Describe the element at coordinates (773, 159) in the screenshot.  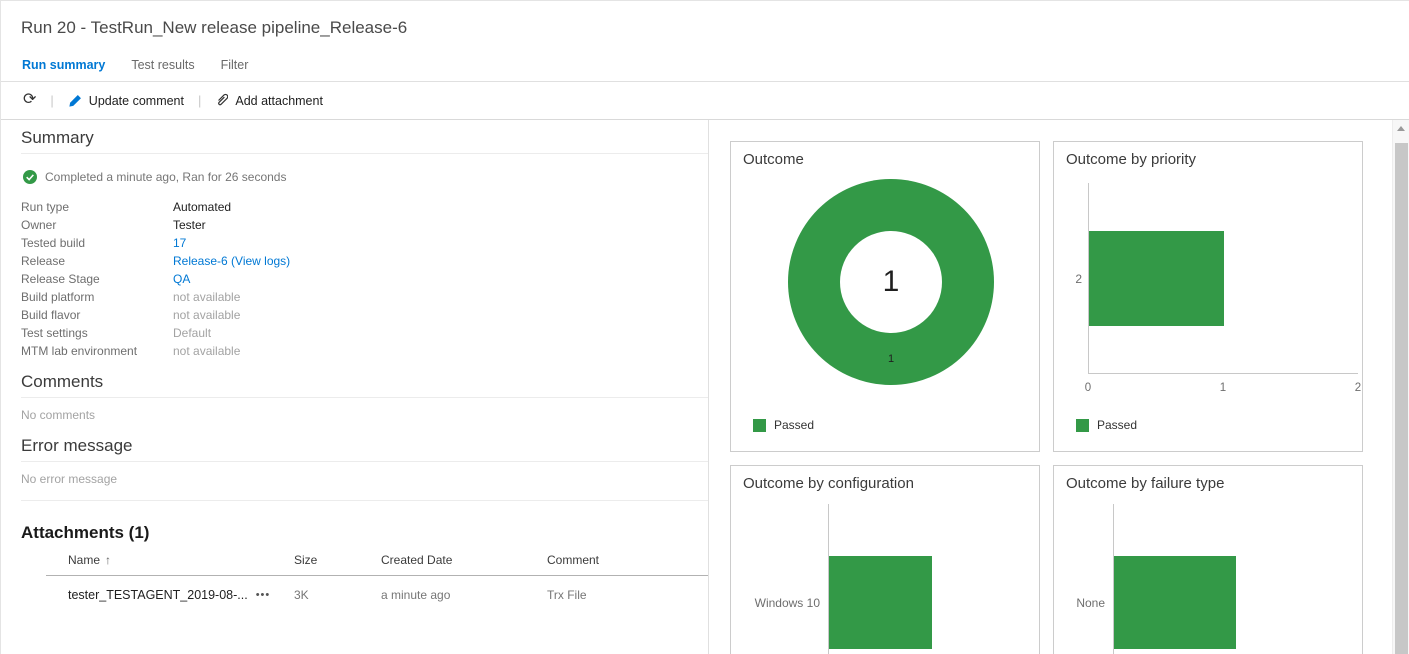
I see `chart-title: Outcome` at that location.